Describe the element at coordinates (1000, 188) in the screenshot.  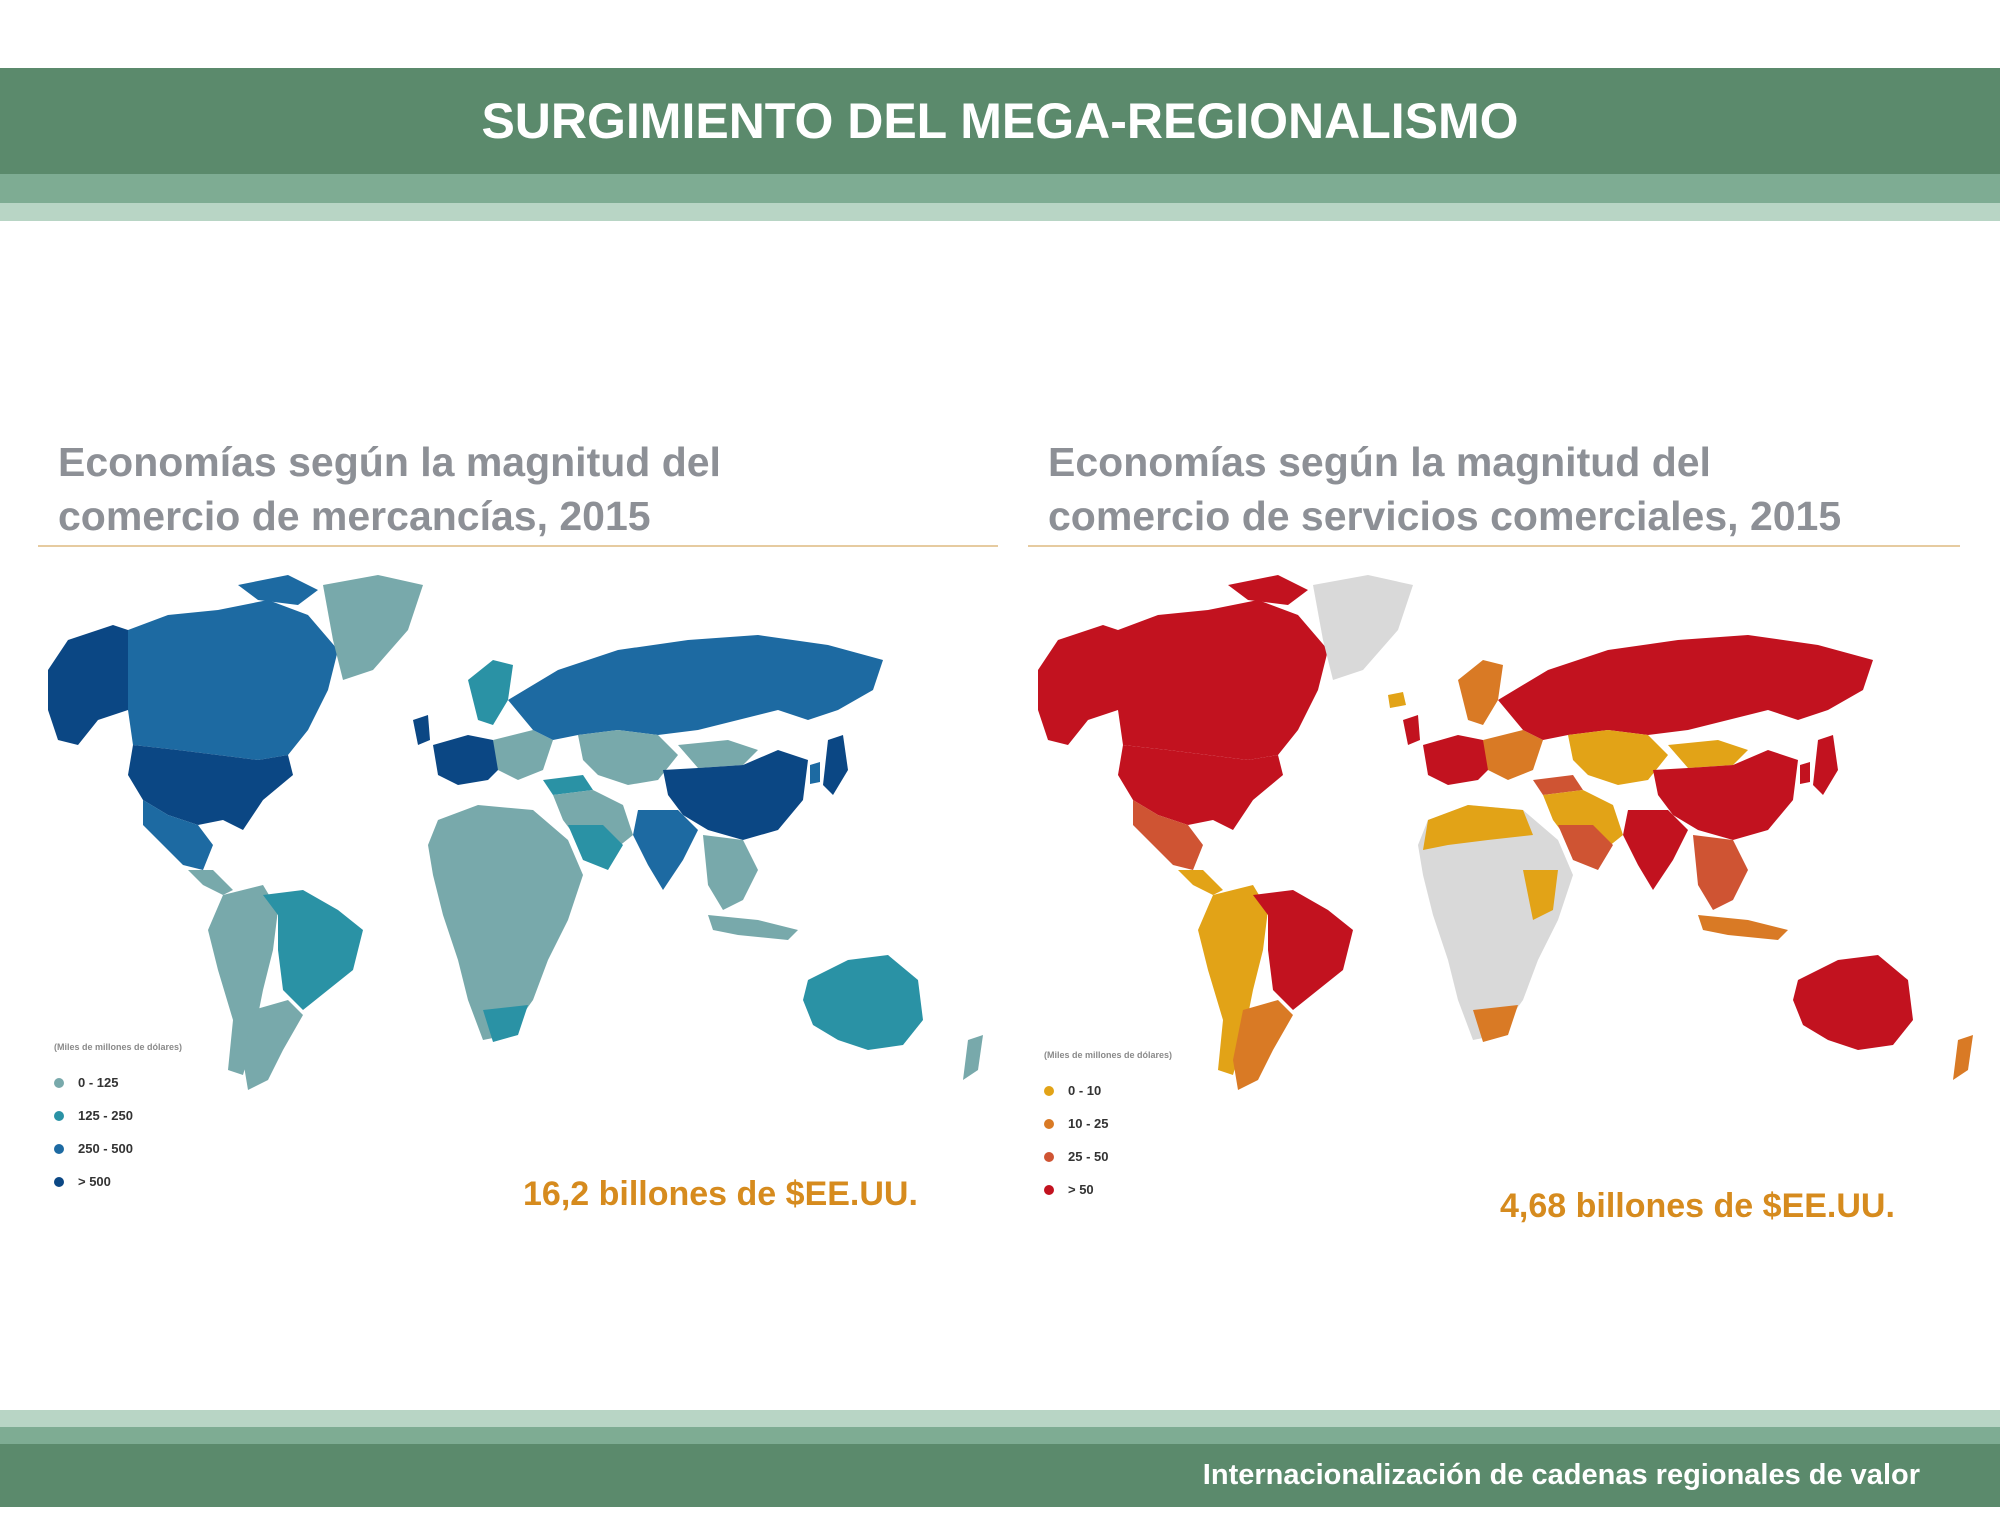
I see `header-stripe-mid` at that location.